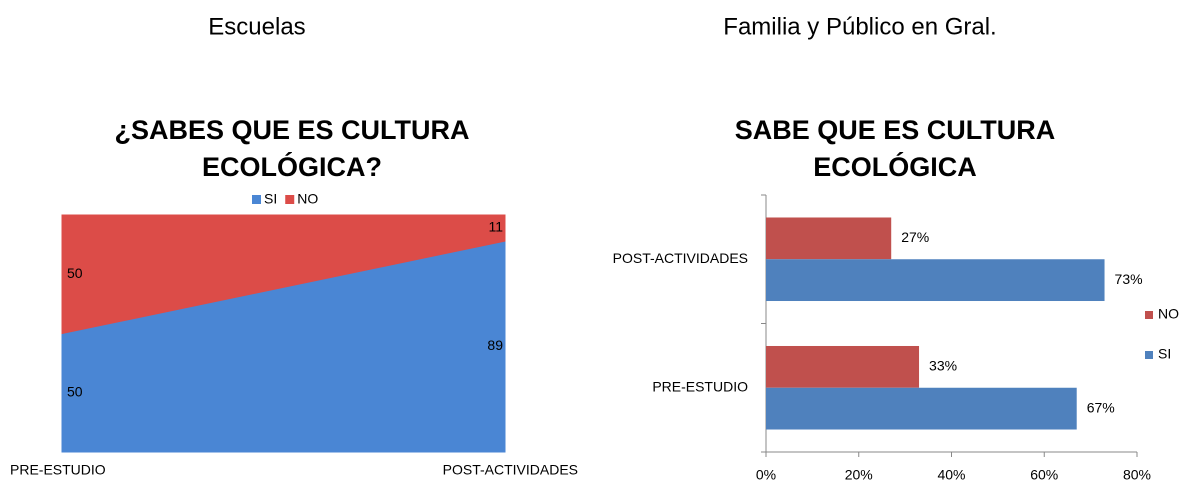 This screenshot has width=1189, height=489. What do you see at coordinates (951, 475) in the screenshot?
I see `x-tick-label: 40%` at bounding box center [951, 475].